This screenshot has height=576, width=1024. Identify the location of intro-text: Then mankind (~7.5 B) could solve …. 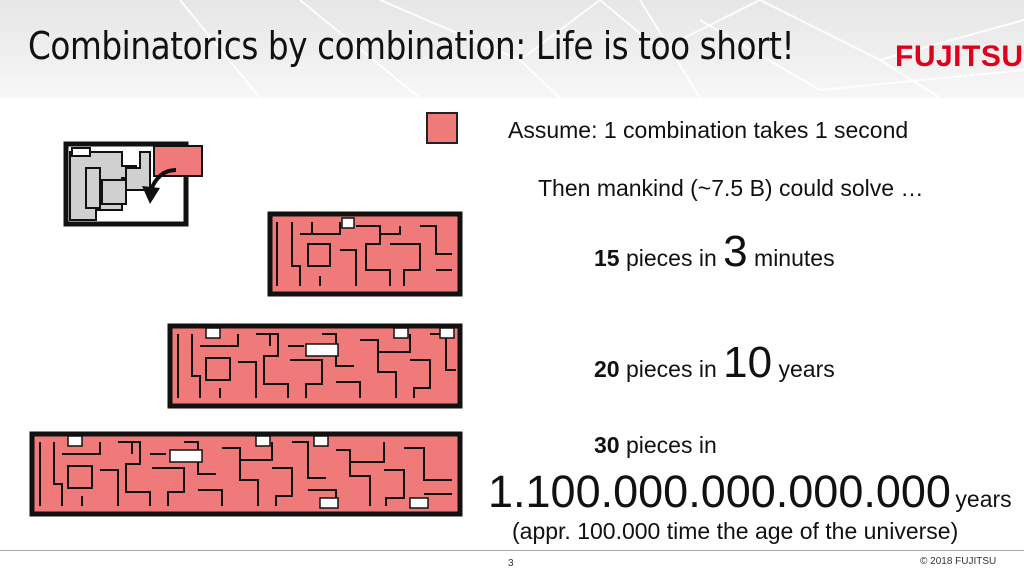
(731, 188).